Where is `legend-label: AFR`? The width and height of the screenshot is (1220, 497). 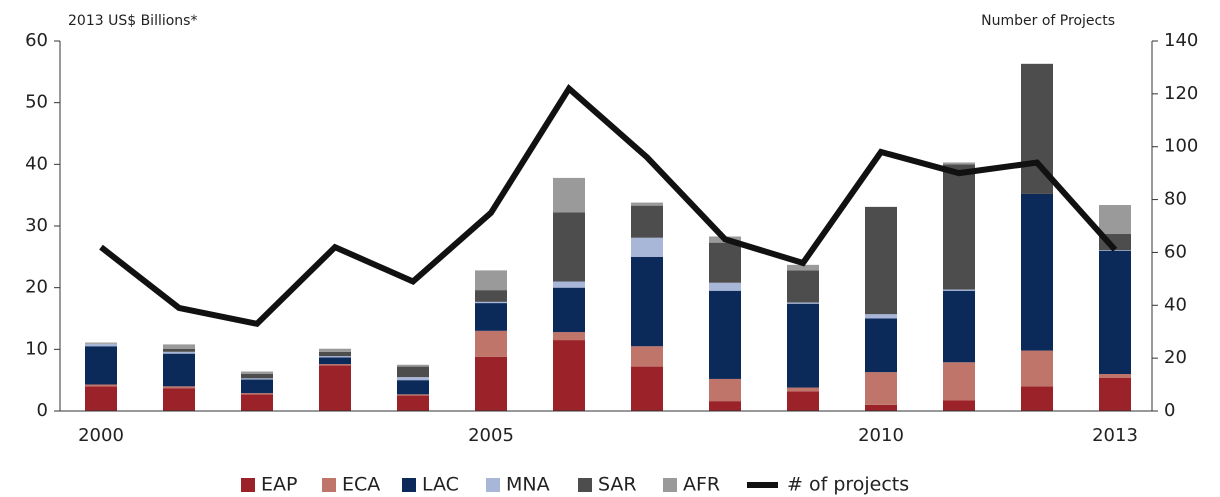 legend-label: AFR is located at coordinates (701, 485).